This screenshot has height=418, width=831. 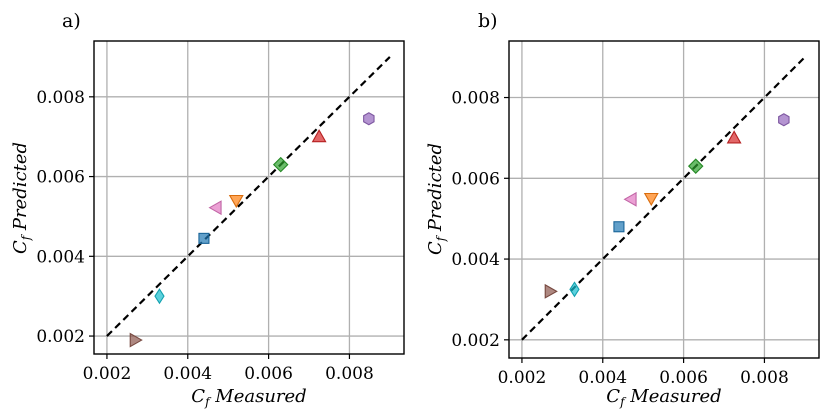 I want to click on panel-b-x-tick-label: 0.008, so click(x=764, y=378).